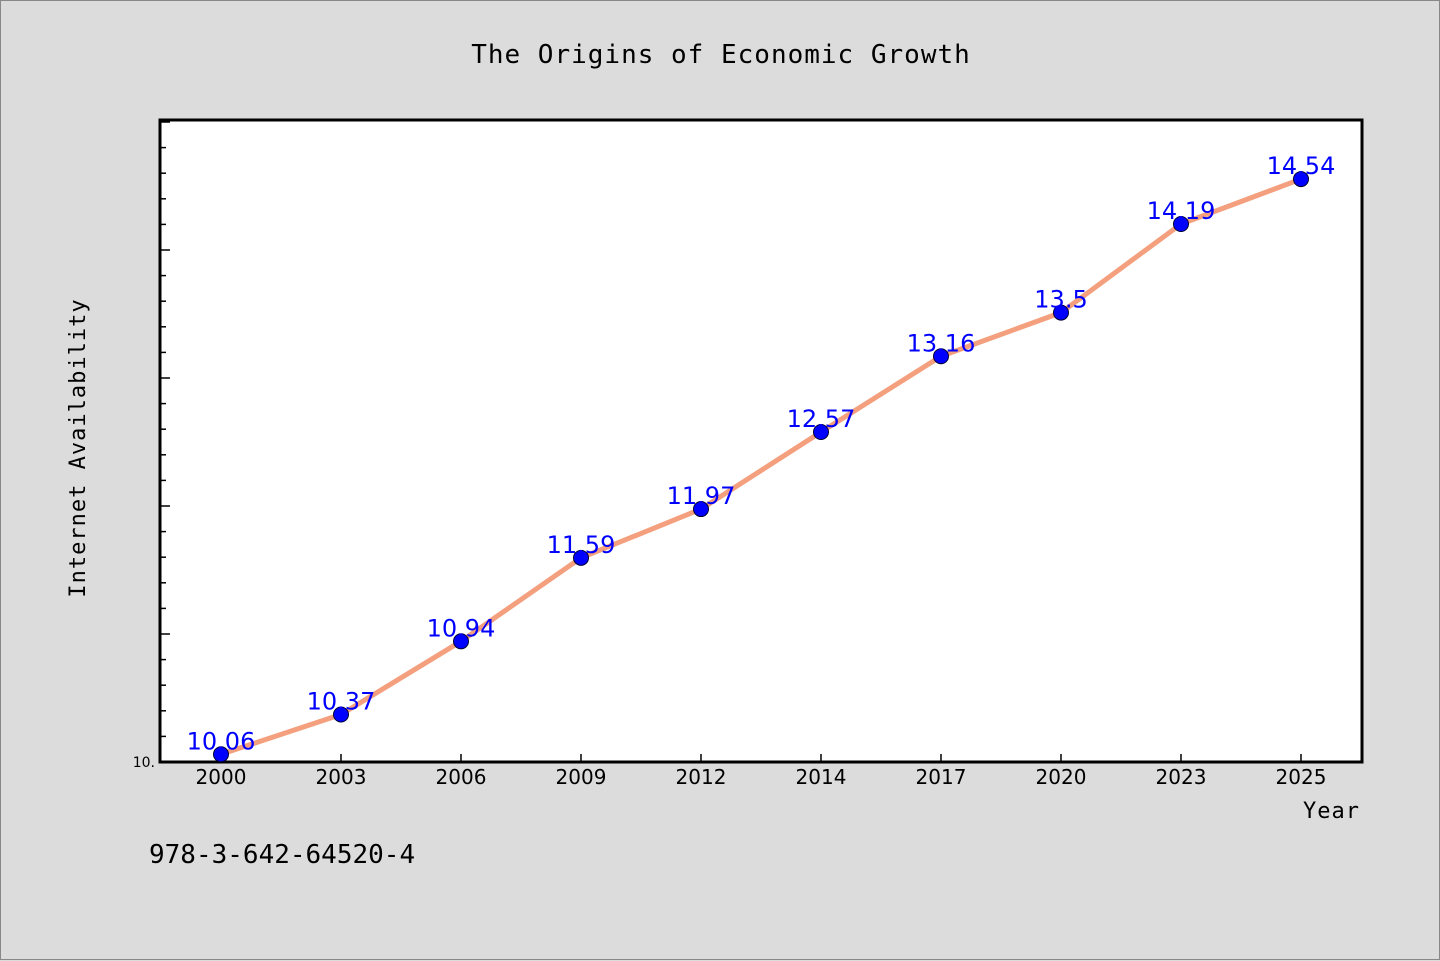 This screenshot has height=961, width=1440. Describe the element at coordinates (1301, 777) in the screenshot. I see `x-tick-label: 2025` at that location.